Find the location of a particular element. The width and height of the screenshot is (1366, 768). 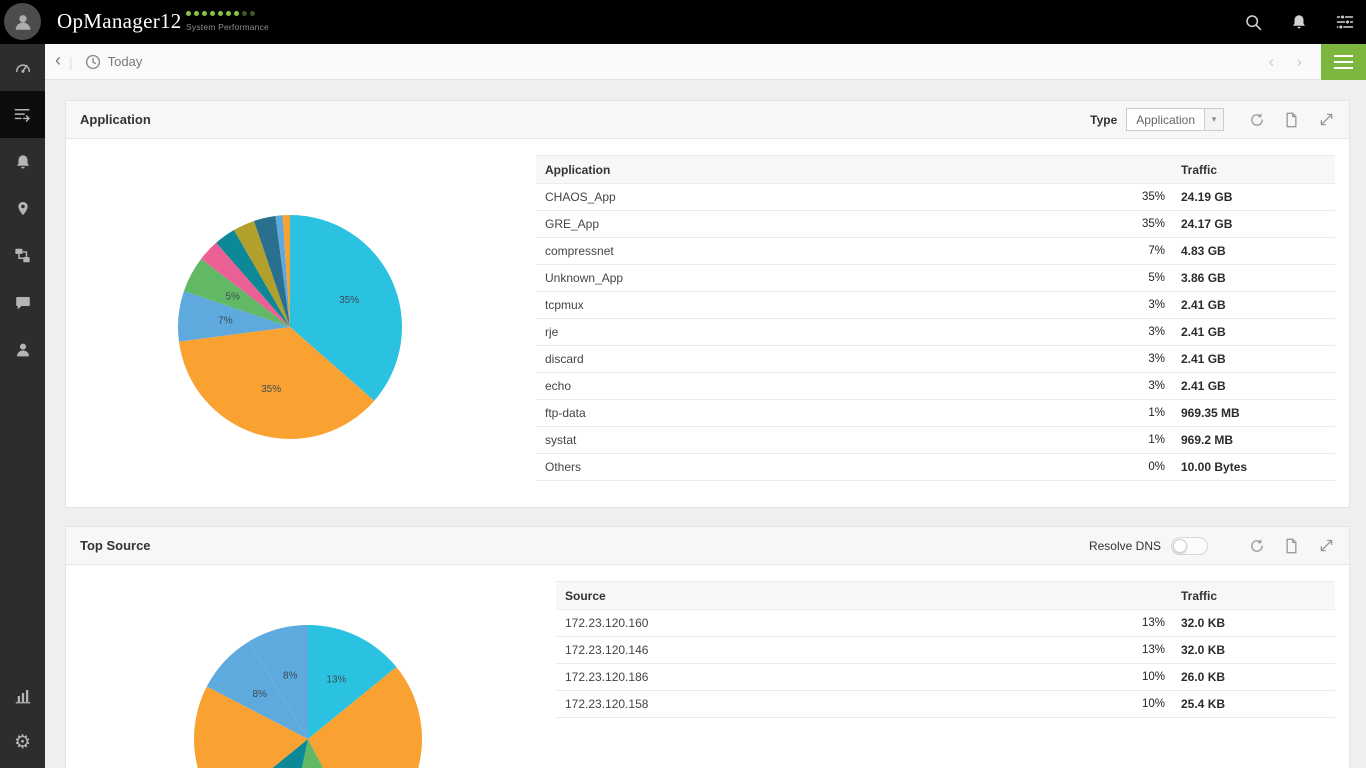

avatar is located at coordinates (22, 21).